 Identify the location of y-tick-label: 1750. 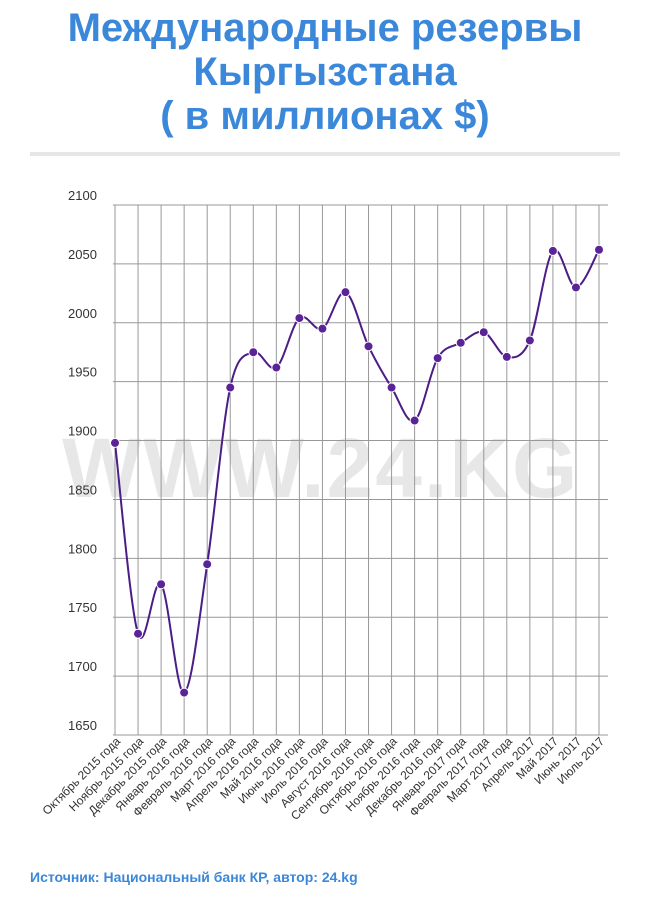
(82, 607).